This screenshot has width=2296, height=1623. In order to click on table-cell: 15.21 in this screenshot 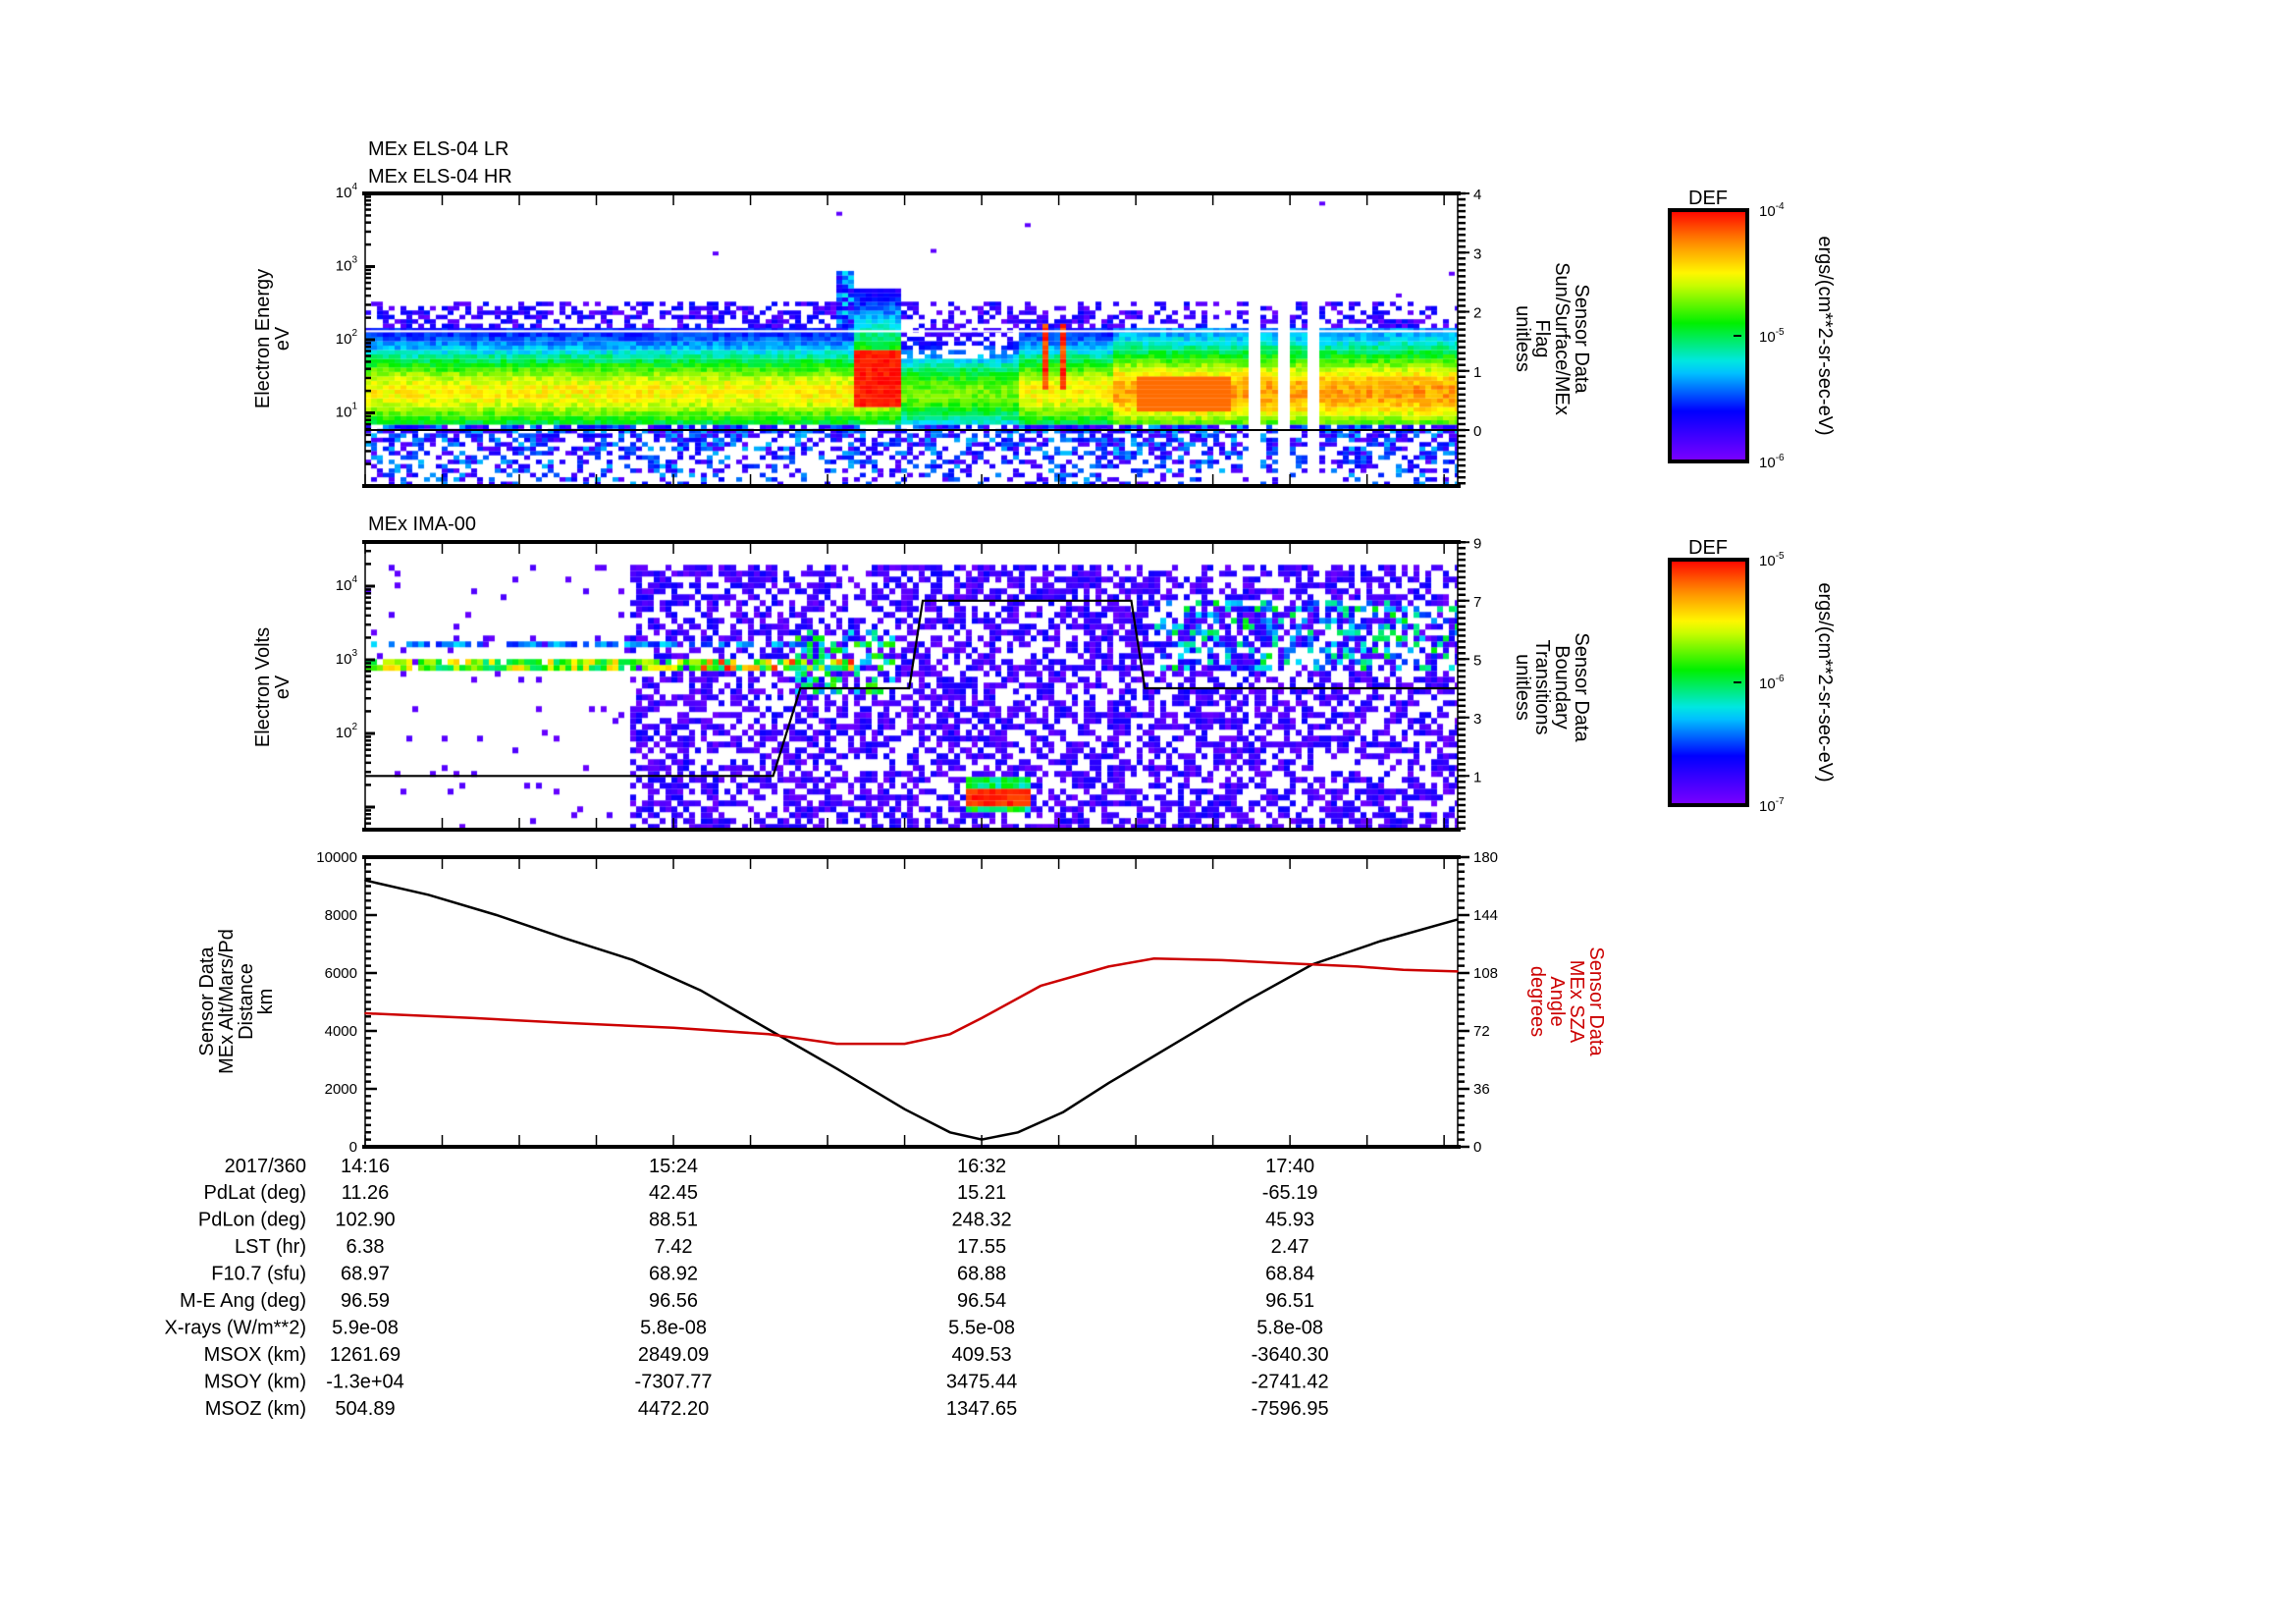, I will do `click(982, 1193)`.